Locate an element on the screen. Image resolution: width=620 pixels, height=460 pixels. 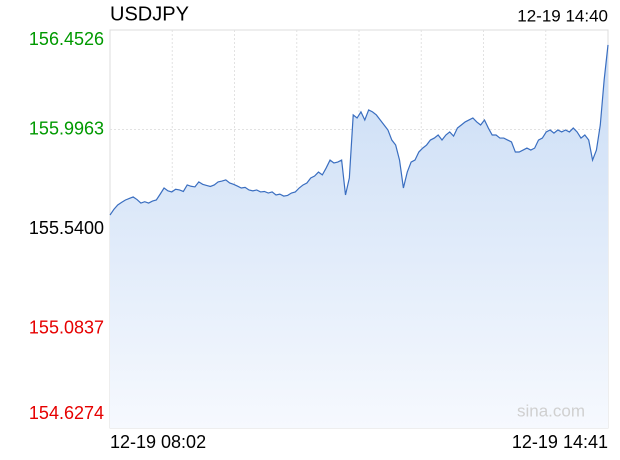
y-tick-label: 155.5400 is located at coordinates (66, 228).